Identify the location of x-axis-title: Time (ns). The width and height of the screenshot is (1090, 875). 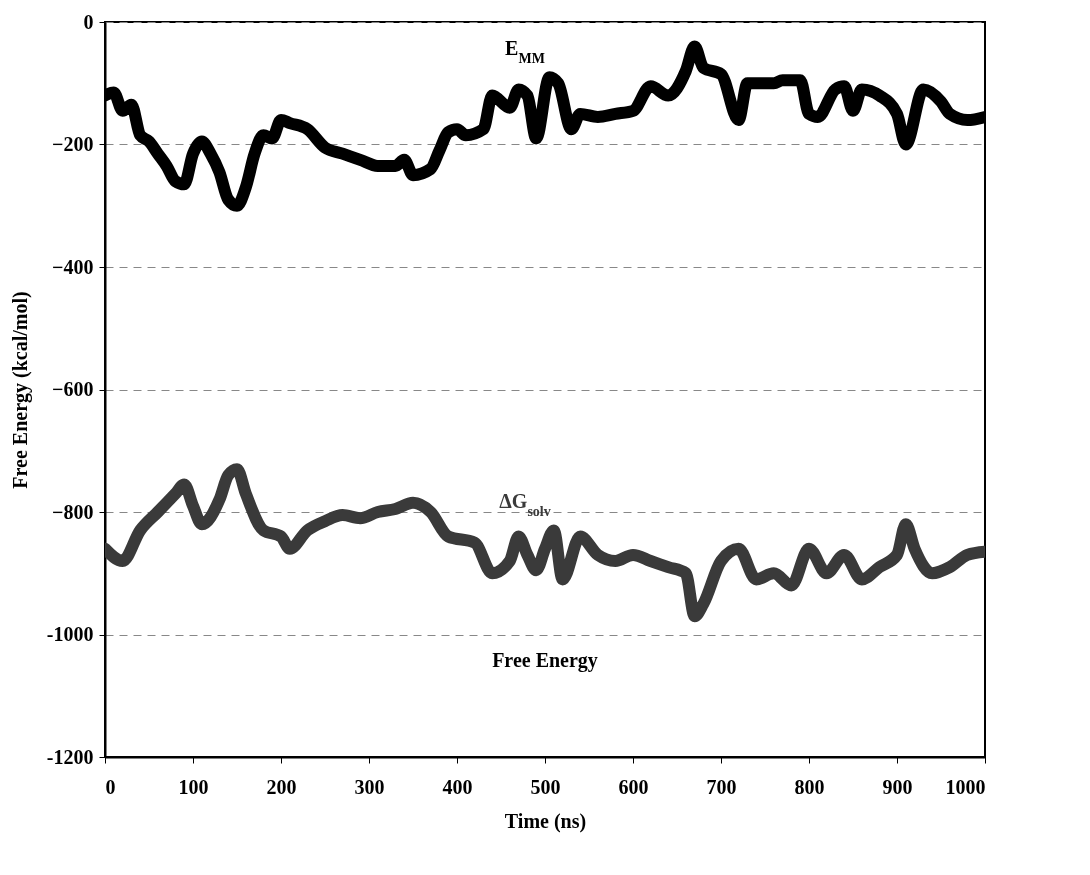
(545, 821).